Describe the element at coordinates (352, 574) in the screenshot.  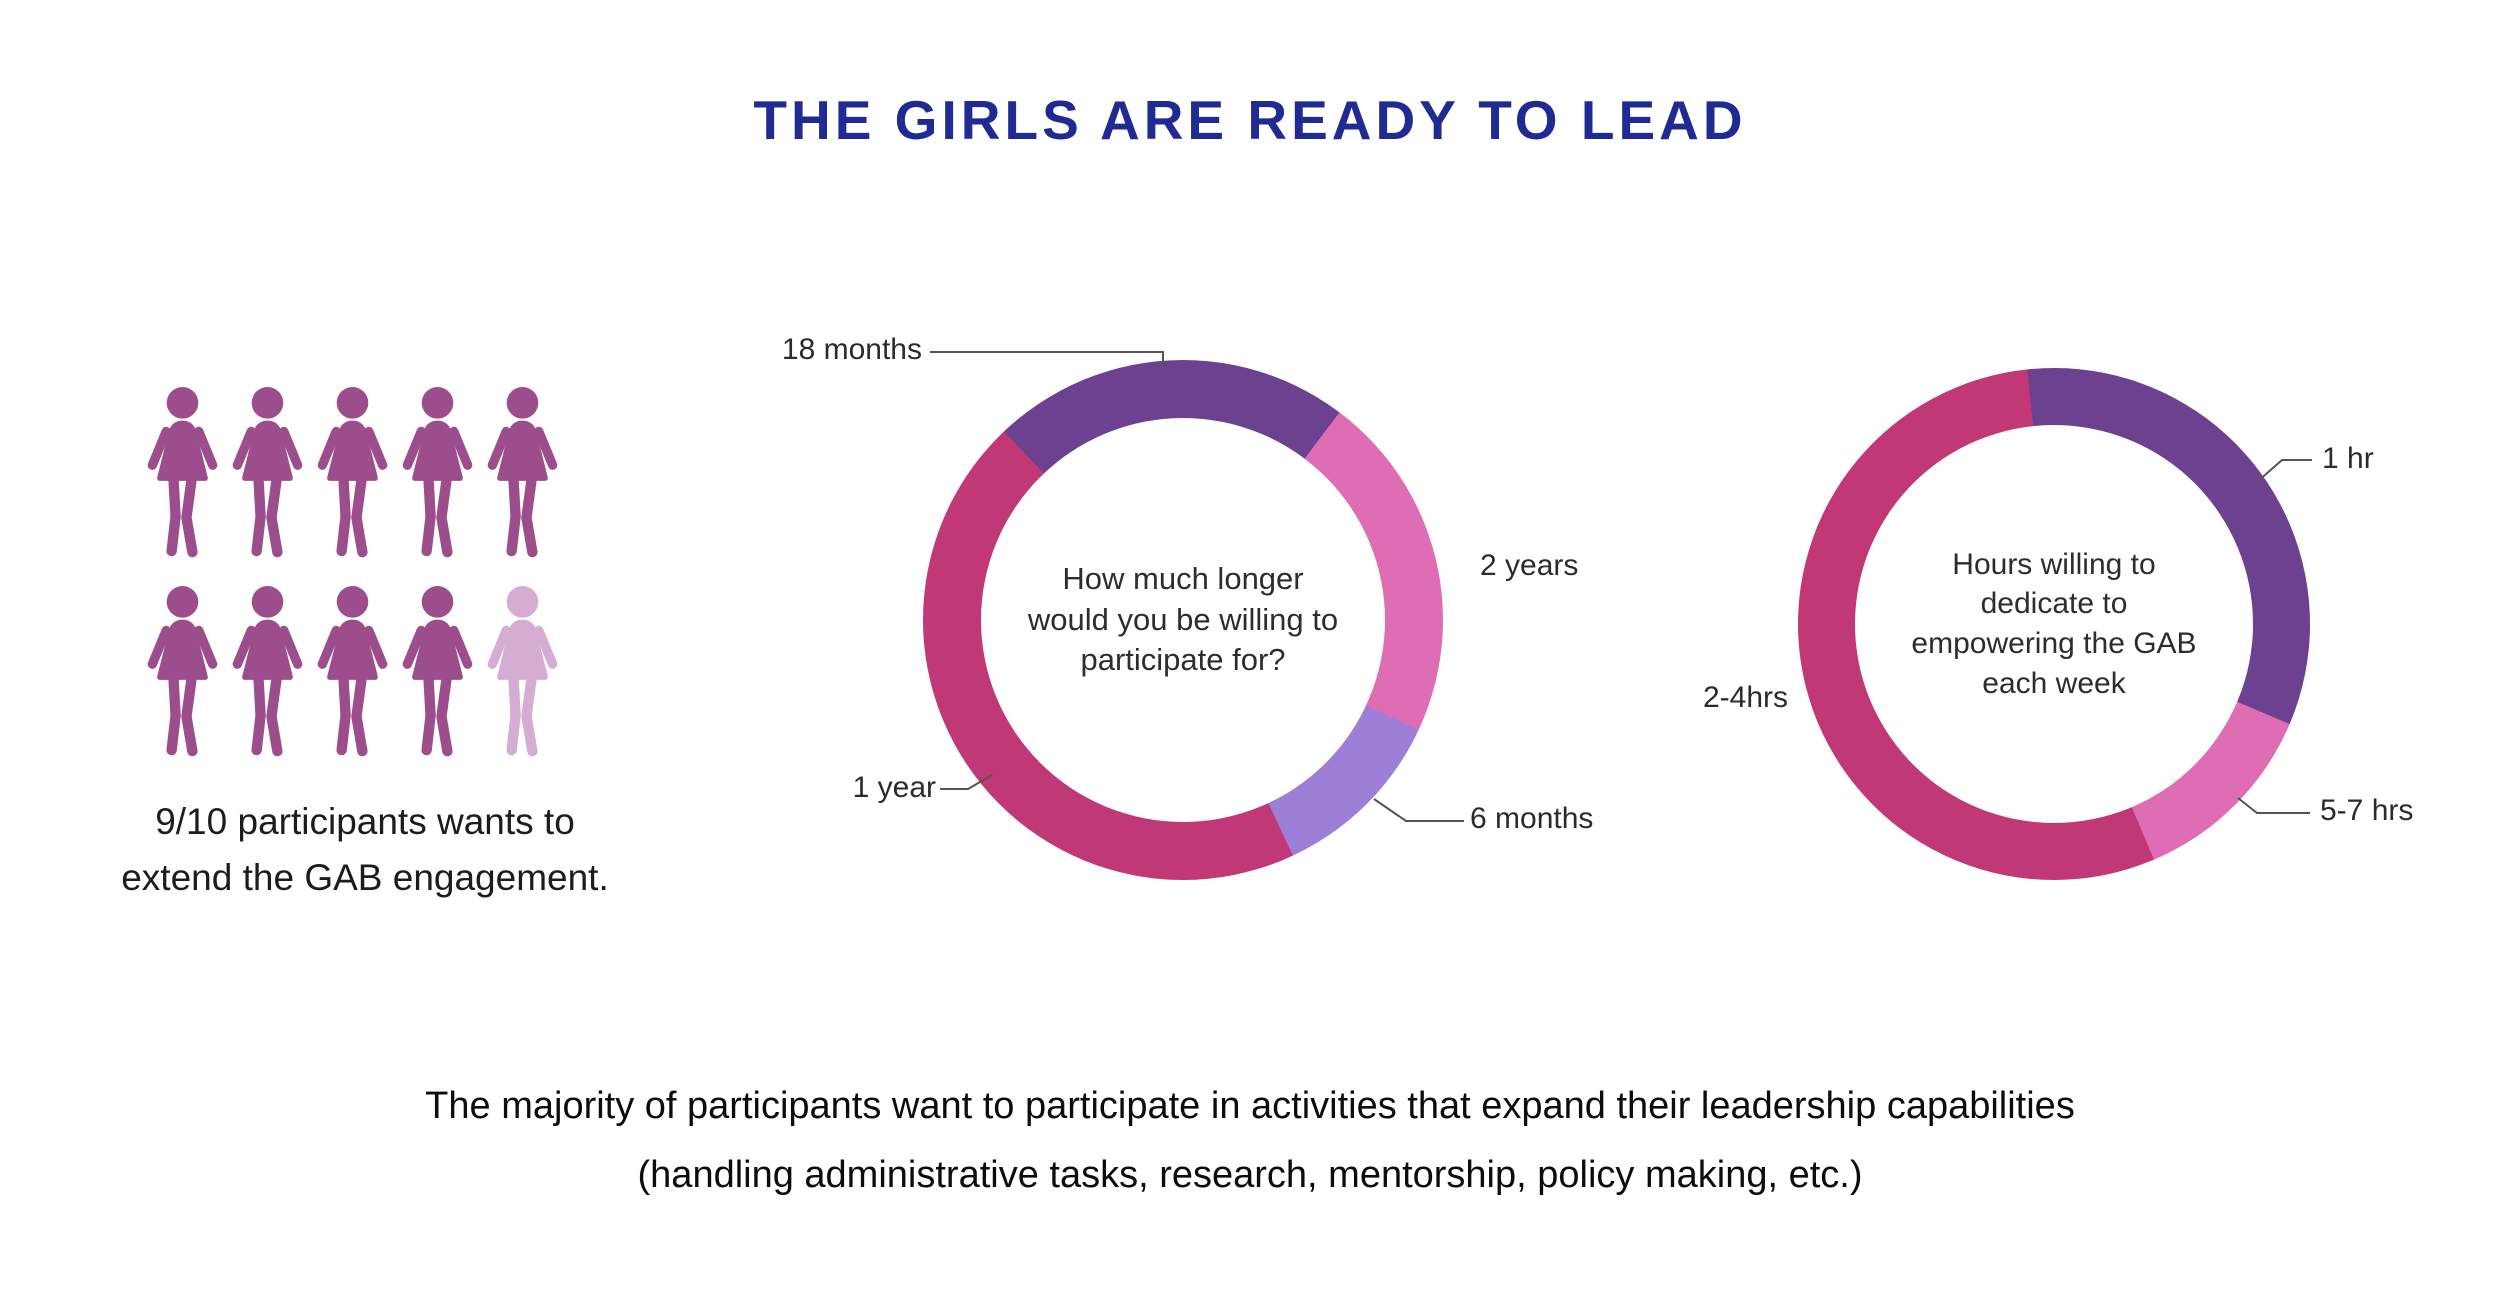
I see `pictogram-grid` at that location.